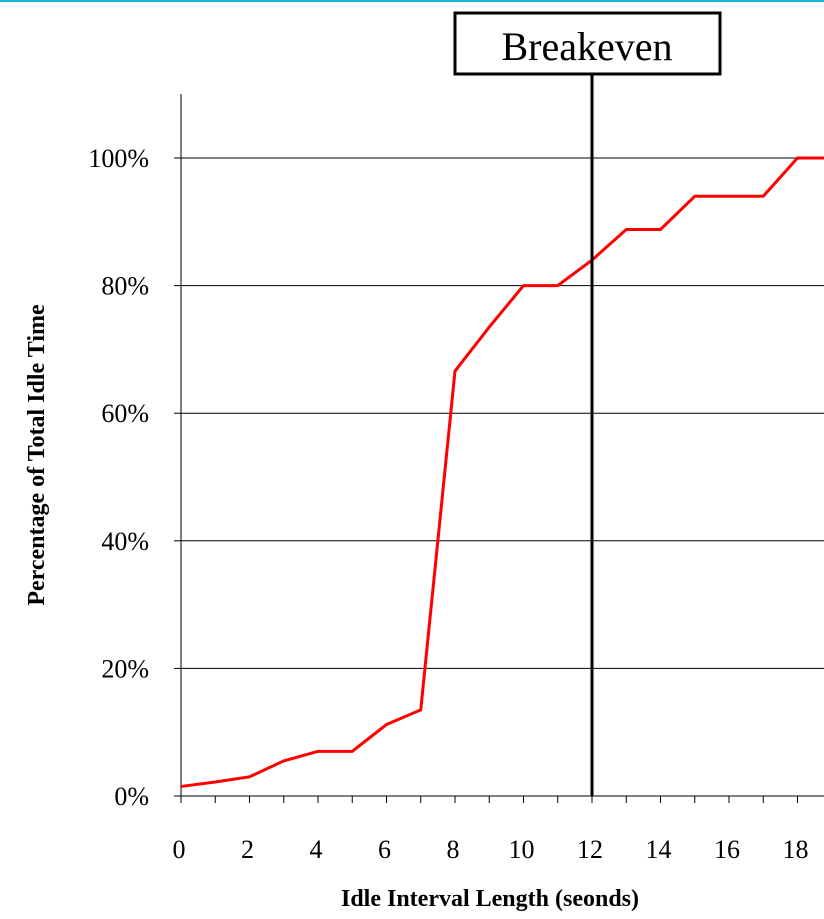 Image resolution: width=824 pixels, height=919 pixels. I want to click on y-axis-title: Percentage of Total Idle Time, so click(37, 455).